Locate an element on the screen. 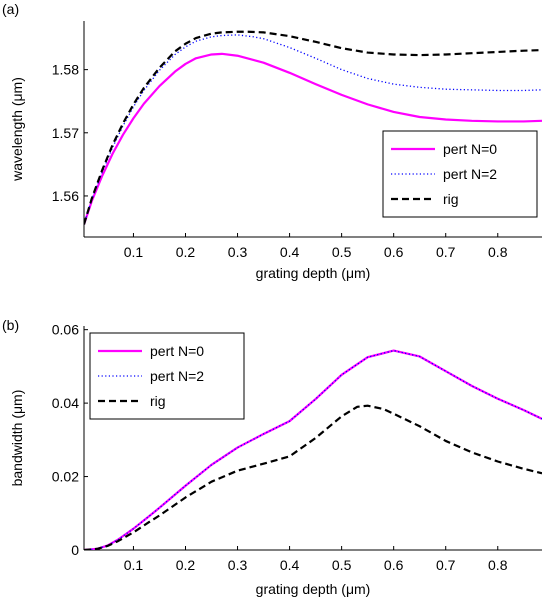  panel-label: (b) is located at coordinates (10, 325).